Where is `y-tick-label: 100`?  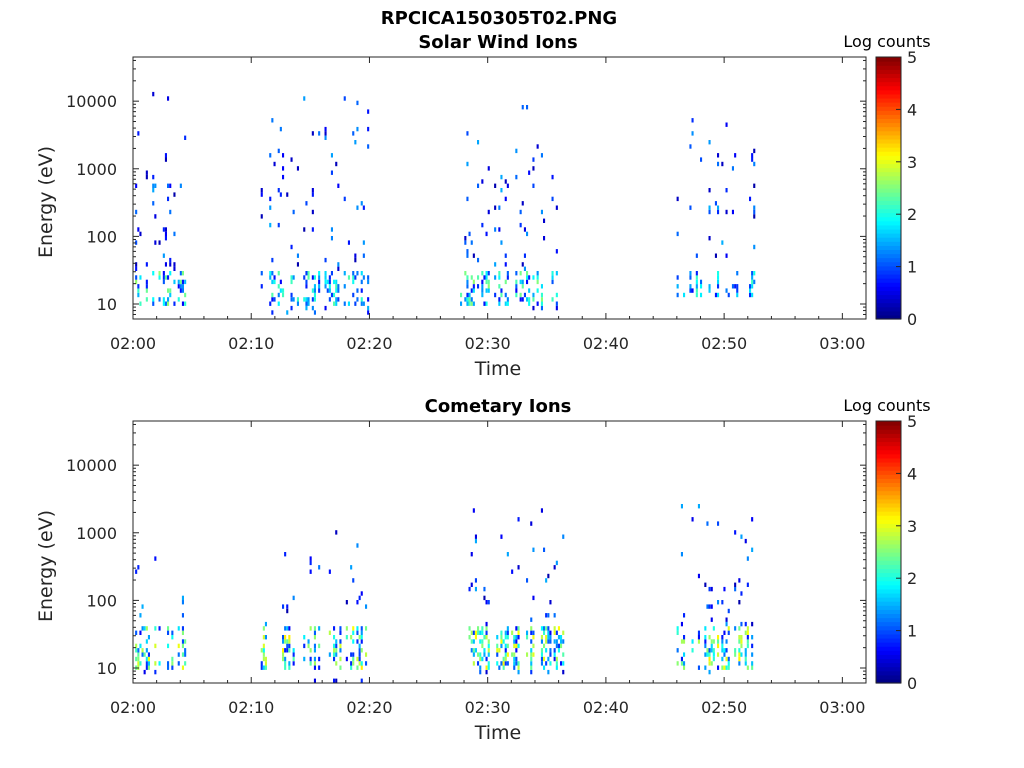
y-tick-label: 100 is located at coordinates (101, 236).